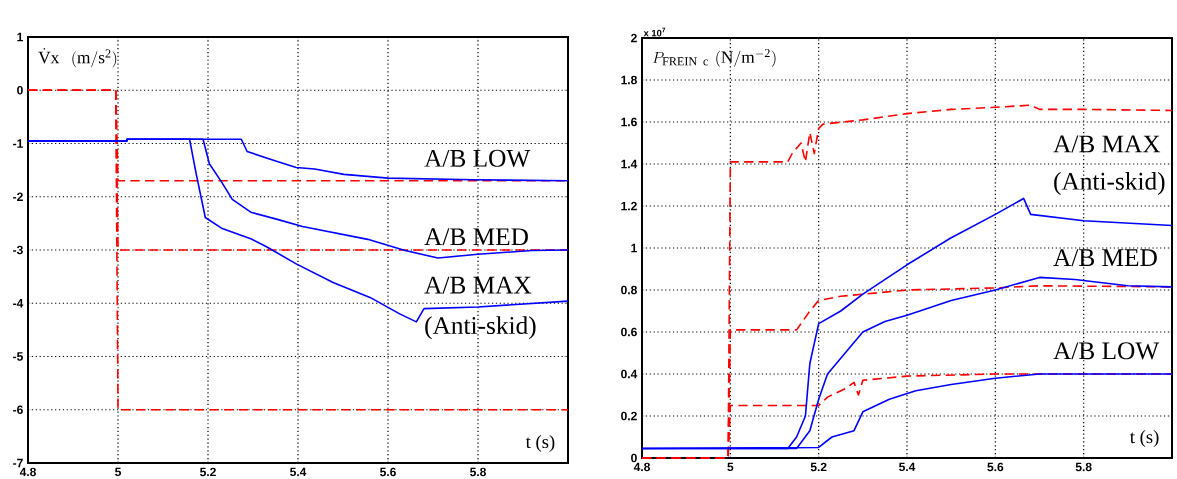 Image resolution: width=1177 pixels, height=479 pixels. Describe the element at coordinates (629, 332) in the screenshot. I see `y-tick-label: 0.6` at that location.